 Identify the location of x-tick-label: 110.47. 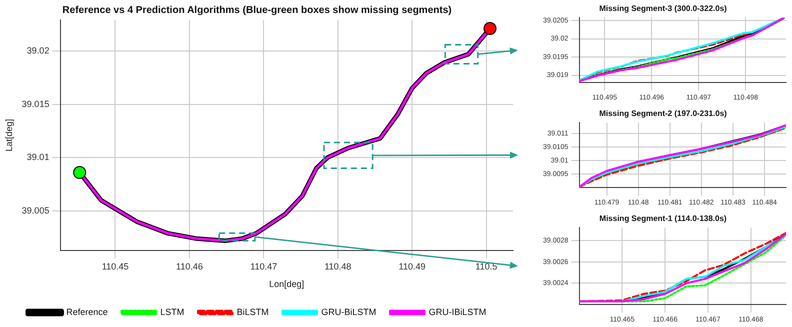
(264, 266).